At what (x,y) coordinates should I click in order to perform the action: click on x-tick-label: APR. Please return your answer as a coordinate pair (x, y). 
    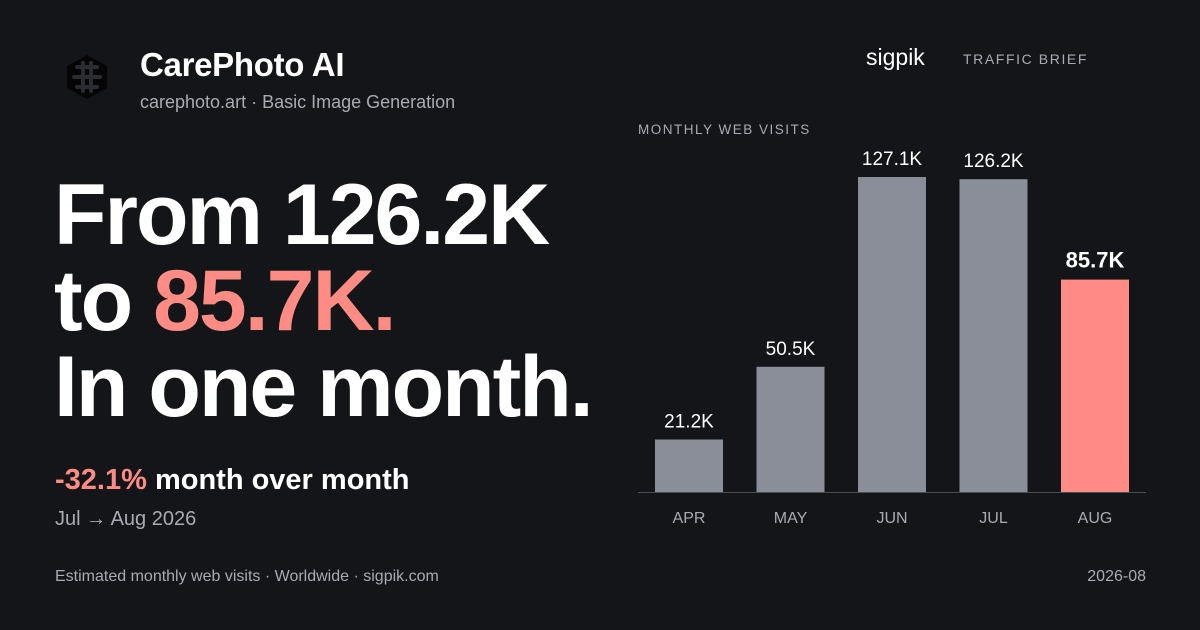
    Looking at the image, I should click on (689, 518).